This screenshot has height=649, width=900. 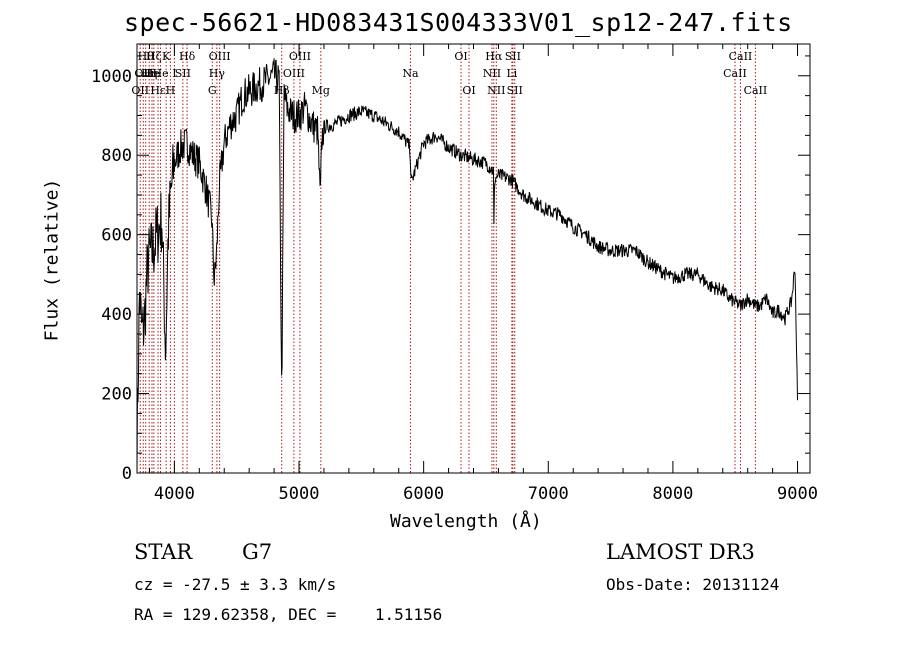 I want to click on line-marker-label: Hη, so click(x=149, y=73).